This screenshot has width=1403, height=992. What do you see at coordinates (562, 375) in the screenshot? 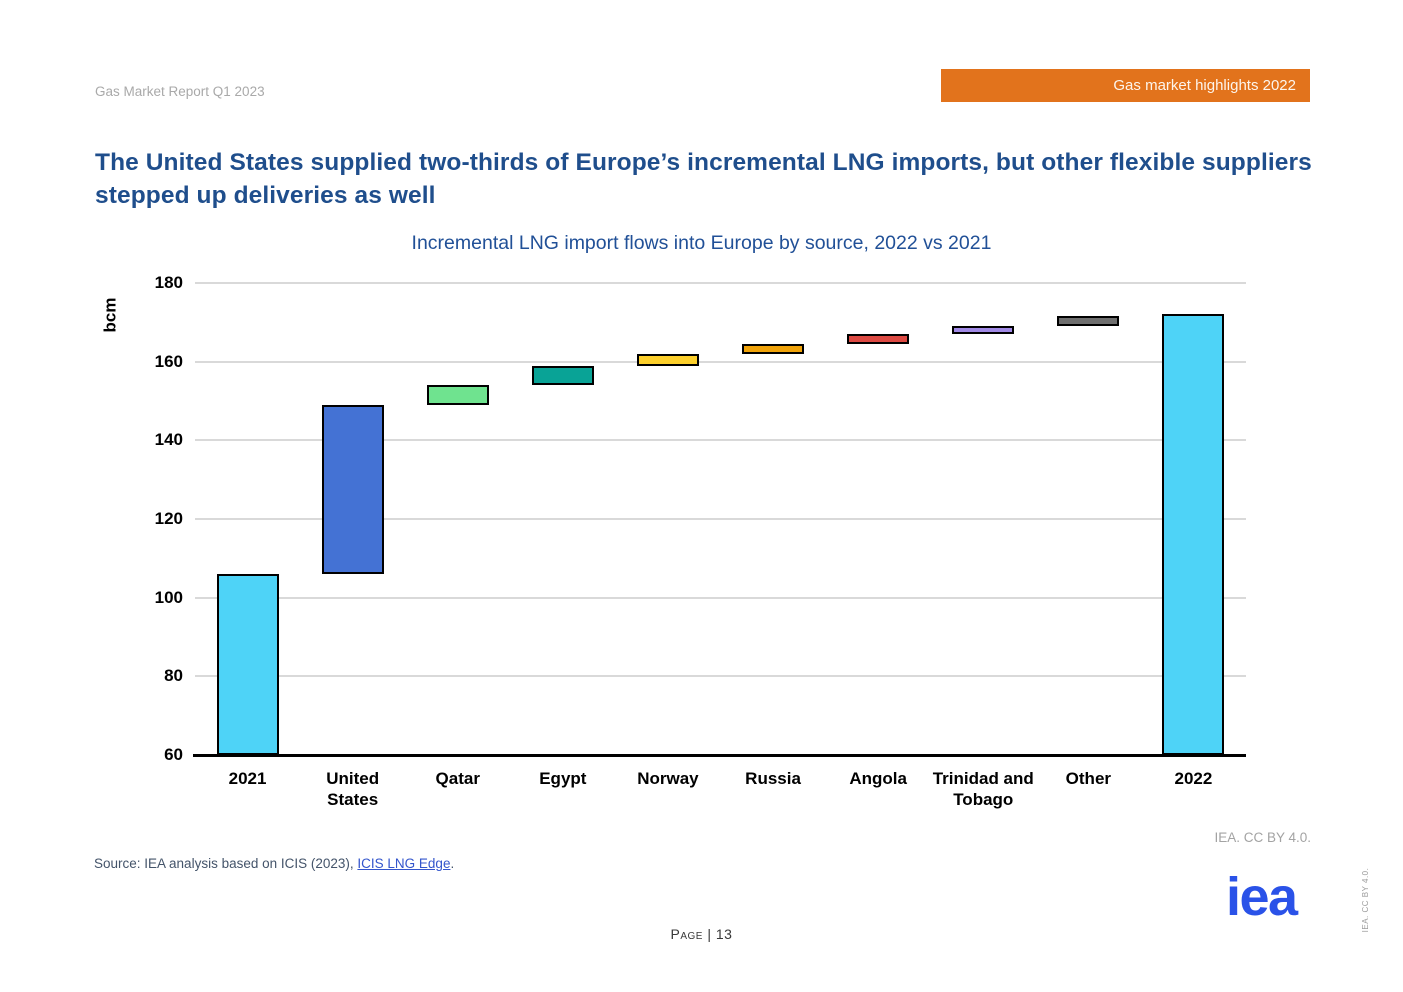
I see `bar-egypt` at bounding box center [562, 375].